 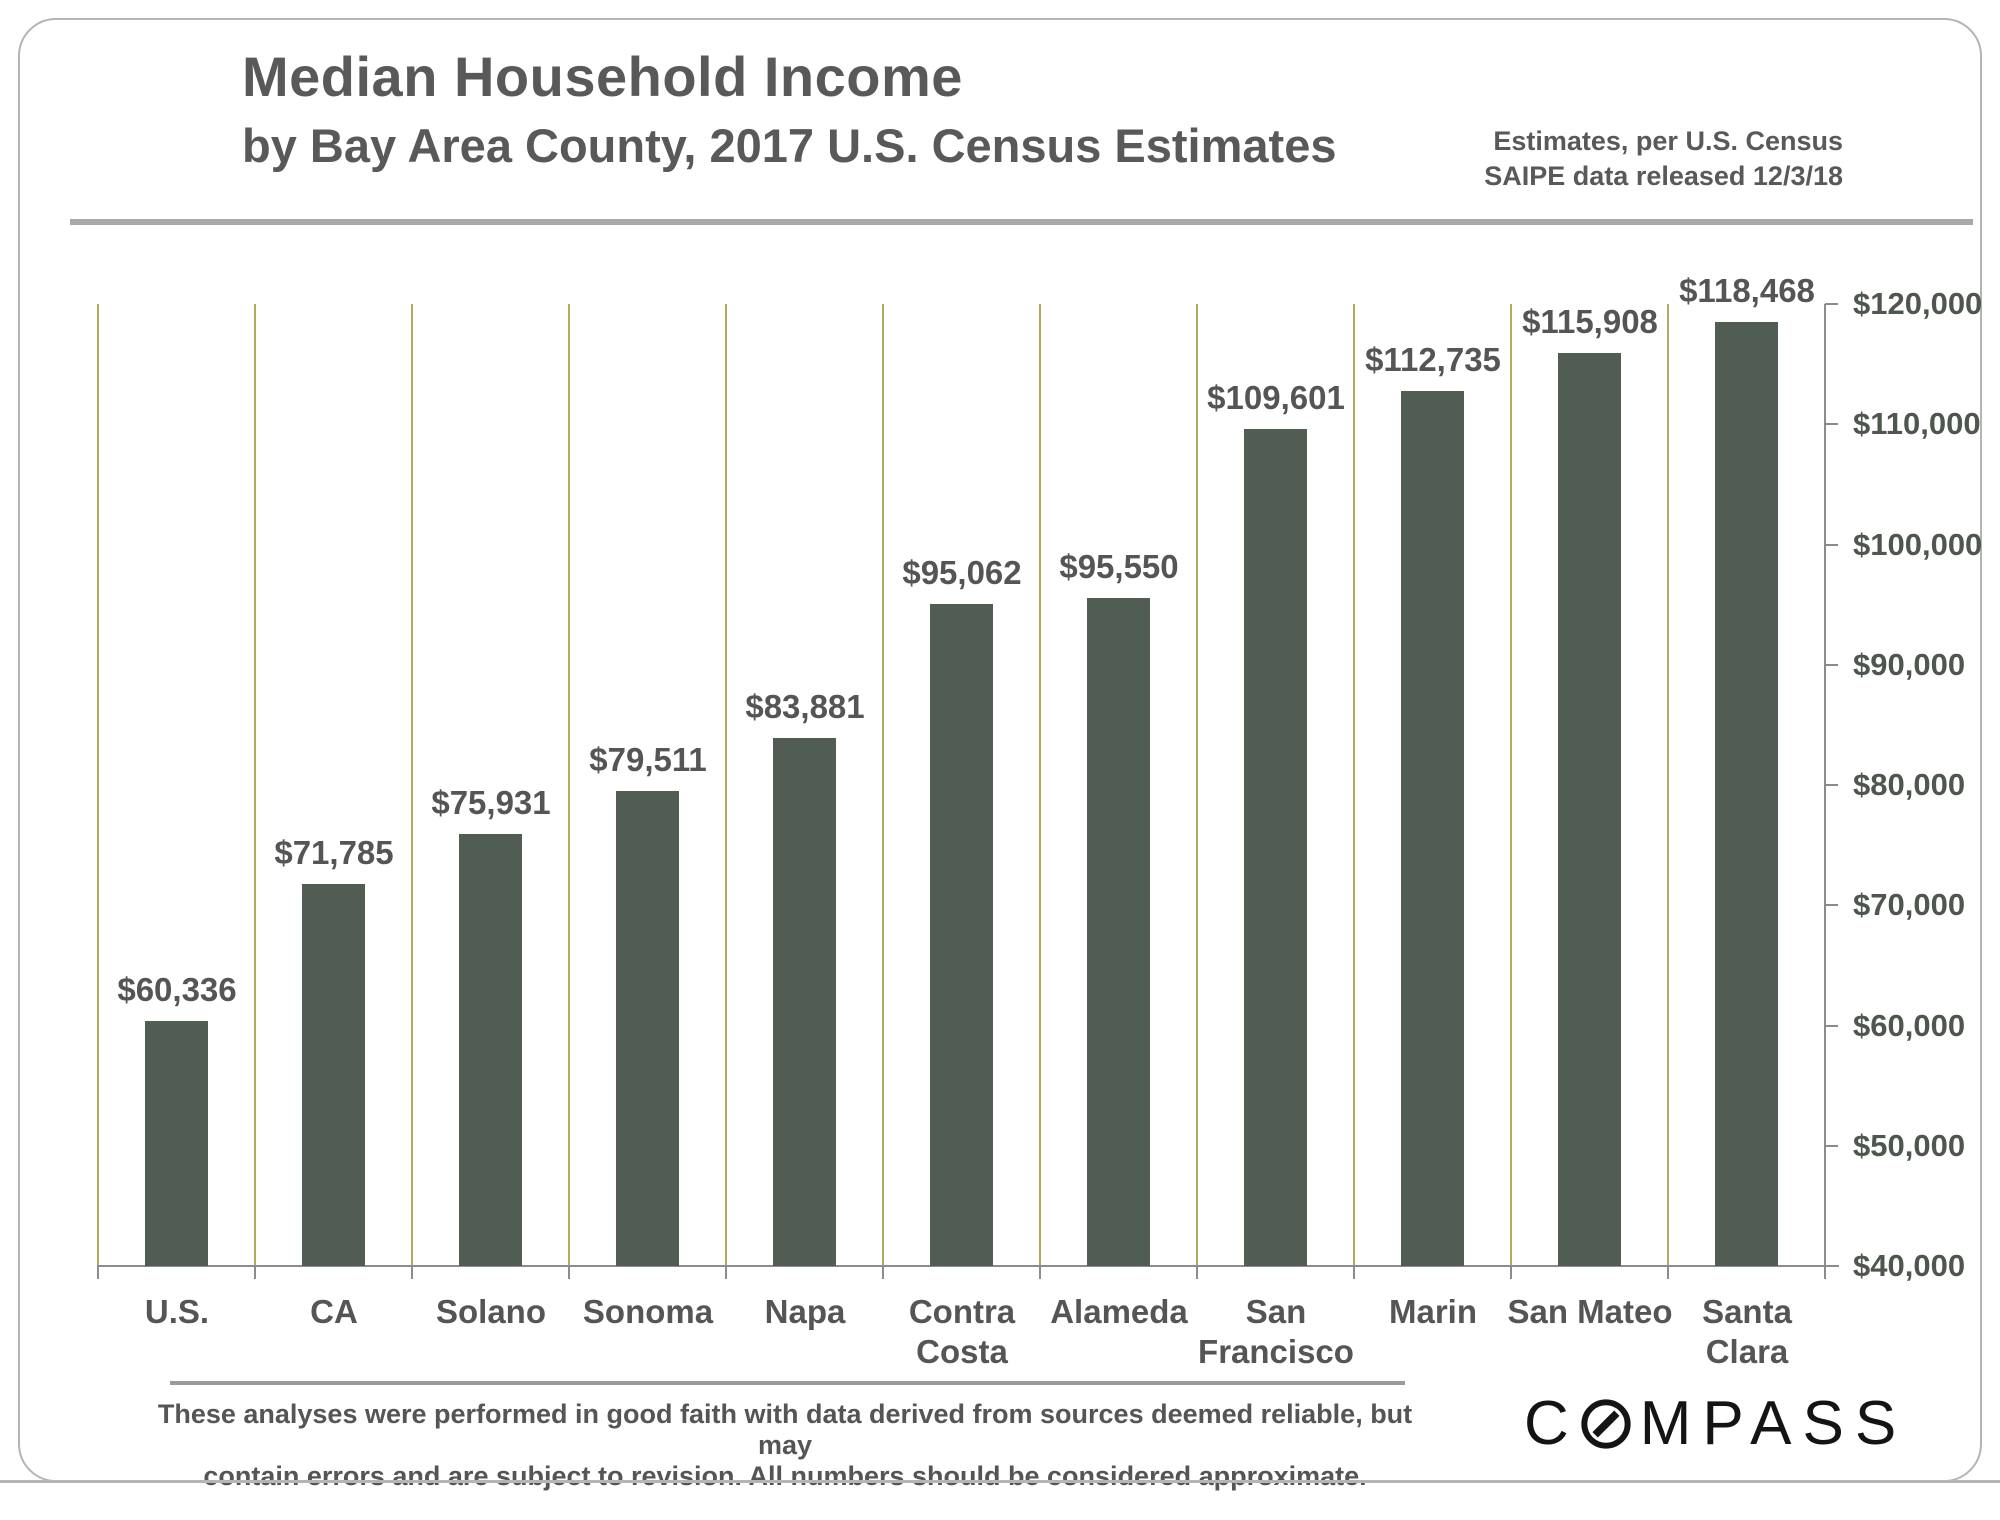 What do you see at coordinates (1432, 828) in the screenshot?
I see `bar-marin` at bounding box center [1432, 828].